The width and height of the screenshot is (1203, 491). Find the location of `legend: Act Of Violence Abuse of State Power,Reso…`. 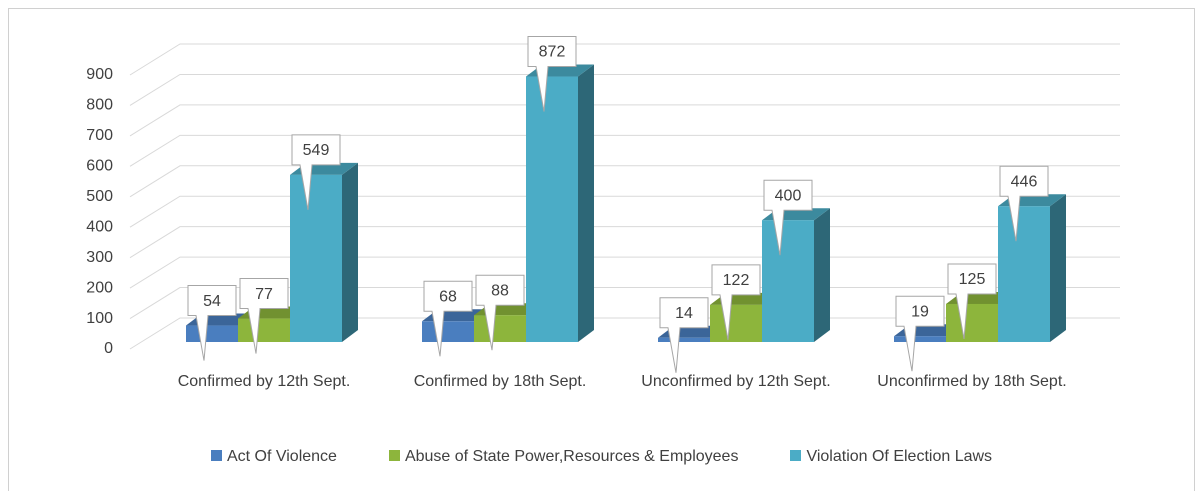

legend: Act Of Violence Abuse of State Power,Reso… is located at coordinates (601, 457).